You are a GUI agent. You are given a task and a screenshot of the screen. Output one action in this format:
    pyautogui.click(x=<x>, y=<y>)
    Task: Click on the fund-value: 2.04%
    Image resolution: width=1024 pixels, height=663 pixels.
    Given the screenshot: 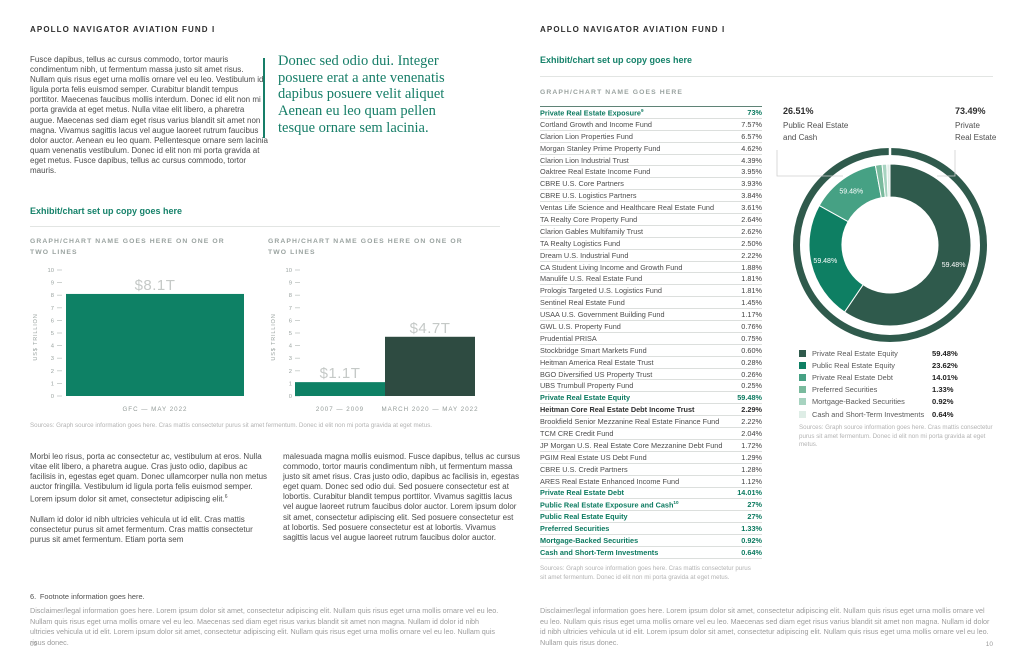 What is the action you would take?
    pyautogui.click(x=751, y=433)
    